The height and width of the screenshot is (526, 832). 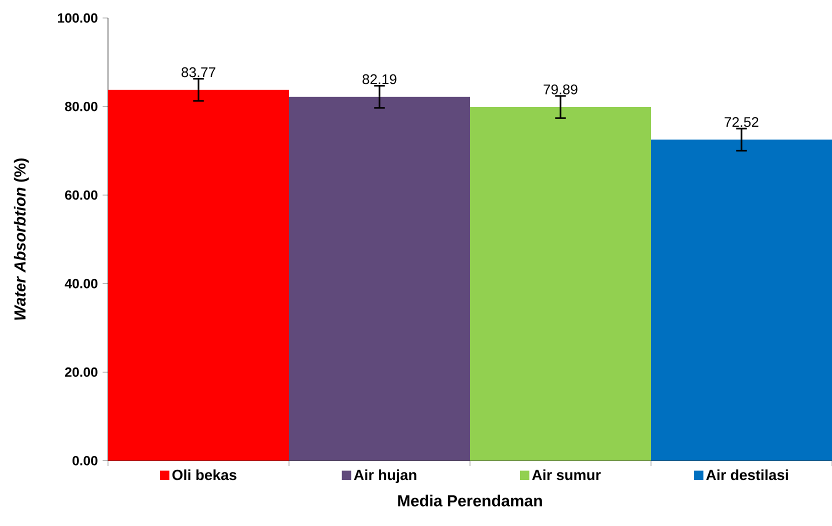 What do you see at coordinates (81, 107) in the screenshot?
I see `y-tick-label: 80.00` at bounding box center [81, 107].